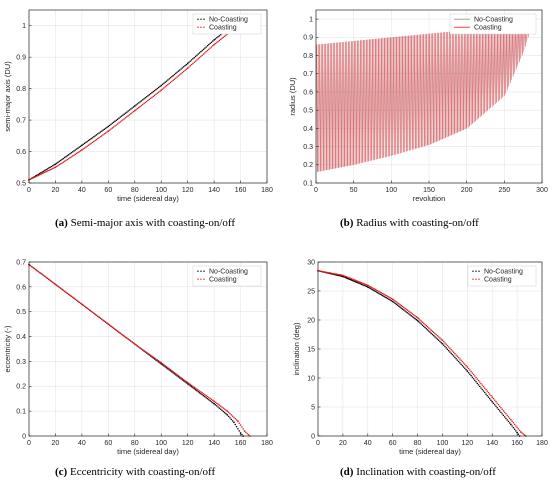 The height and width of the screenshot is (485, 550). Describe the element at coordinates (135, 190) in the screenshot. I see `x-tick-label: 80` at that location.